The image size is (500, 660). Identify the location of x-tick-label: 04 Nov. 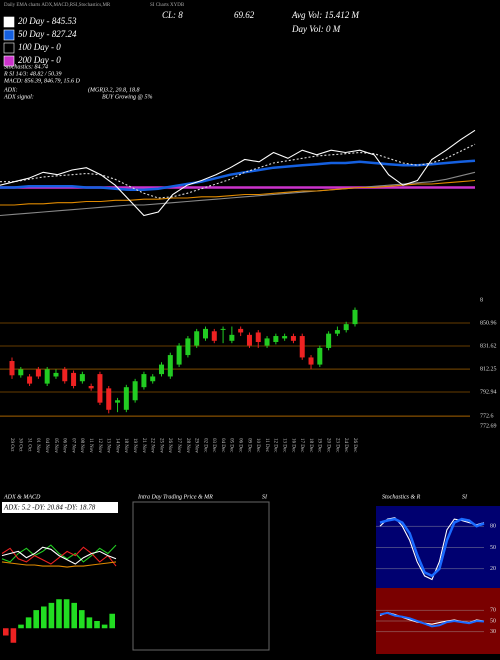
(46, 445).